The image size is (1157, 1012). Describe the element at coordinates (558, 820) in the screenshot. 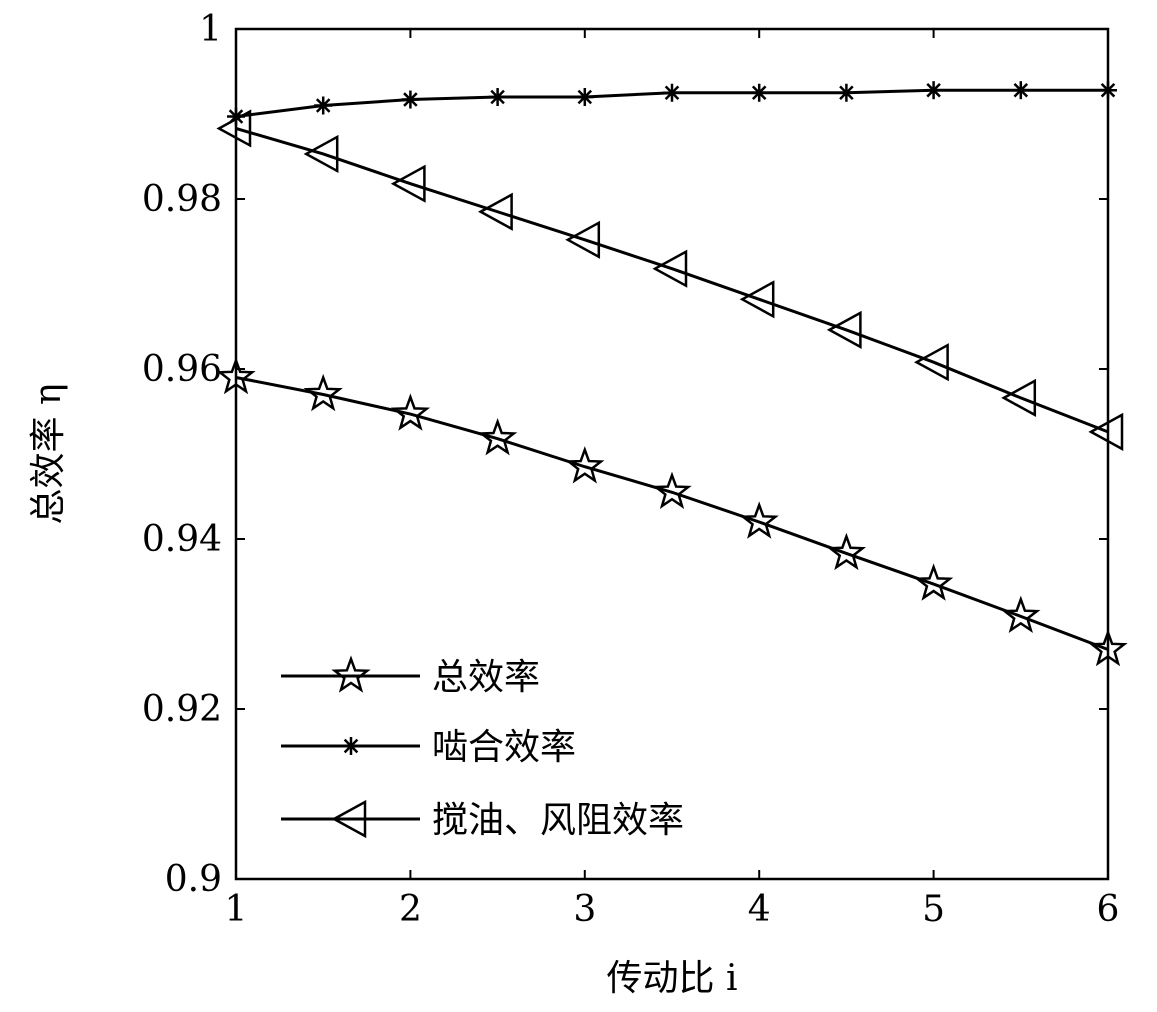

I see `legend-label: 搅油、风阻效率` at that location.